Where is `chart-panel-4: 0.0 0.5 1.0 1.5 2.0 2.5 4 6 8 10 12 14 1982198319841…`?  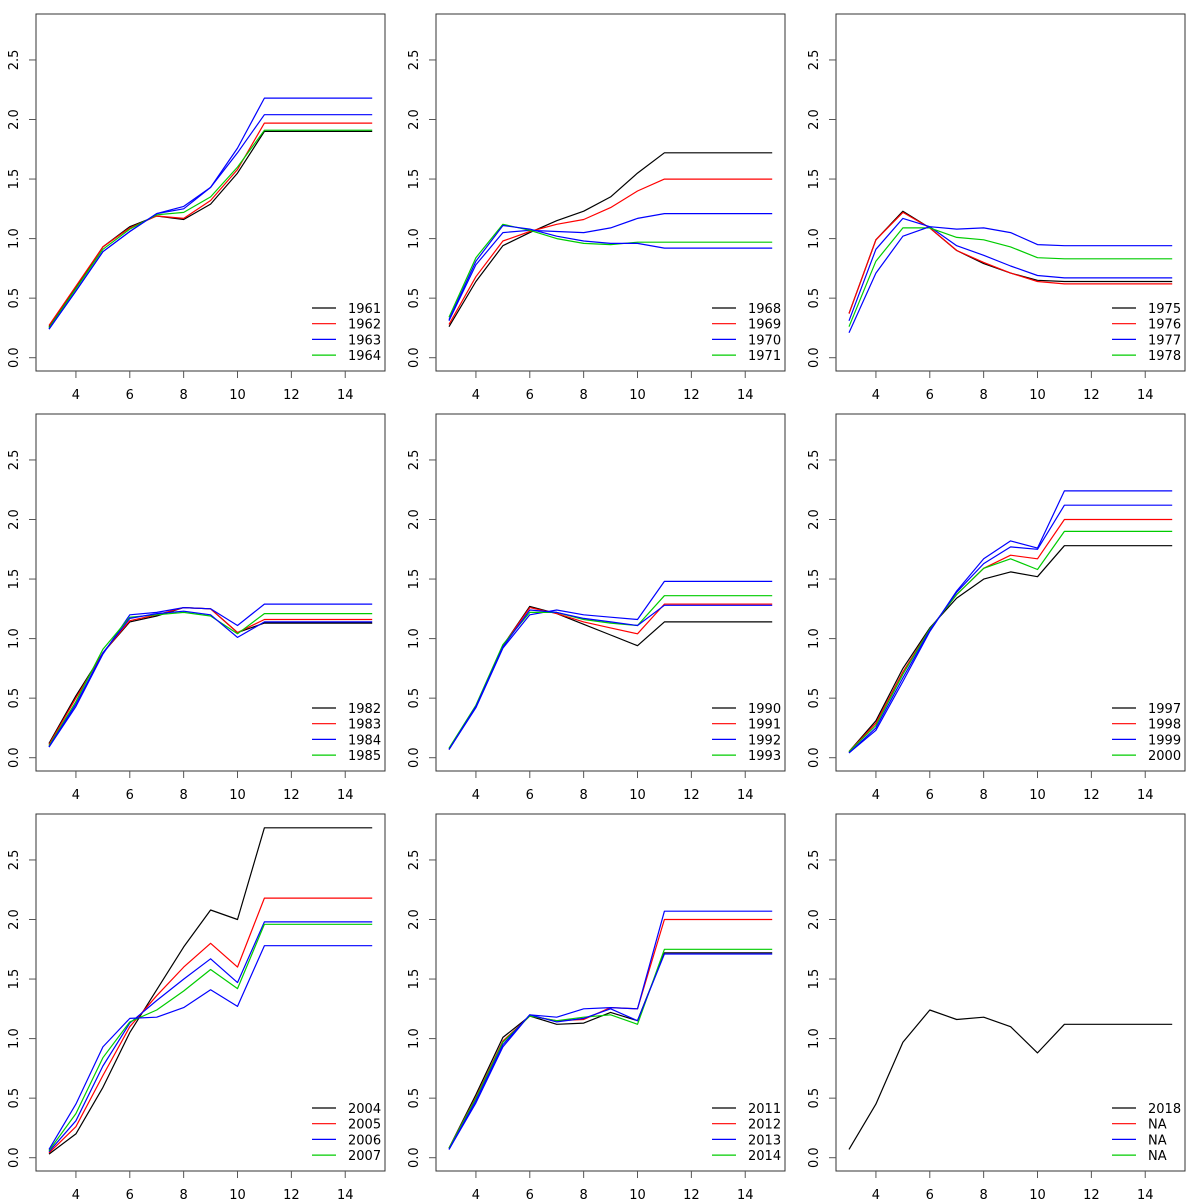
chart-panel-4: 0.0 0.5 1.0 1.5 2.0 2.5 4 6 8 10 12 14 1982198319841… is located at coordinates (196, 606).